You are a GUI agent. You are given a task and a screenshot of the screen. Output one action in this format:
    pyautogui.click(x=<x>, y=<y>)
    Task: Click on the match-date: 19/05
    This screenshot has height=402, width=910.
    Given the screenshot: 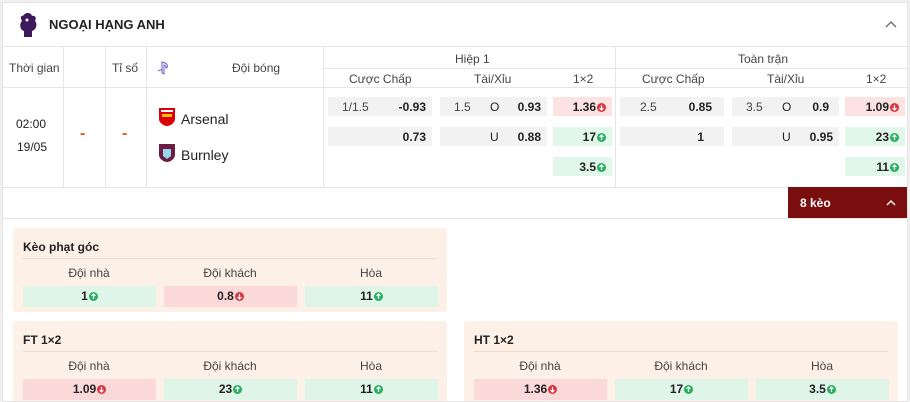 What is the action you would take?
    pyautogui.click(x=32, y=147)
    